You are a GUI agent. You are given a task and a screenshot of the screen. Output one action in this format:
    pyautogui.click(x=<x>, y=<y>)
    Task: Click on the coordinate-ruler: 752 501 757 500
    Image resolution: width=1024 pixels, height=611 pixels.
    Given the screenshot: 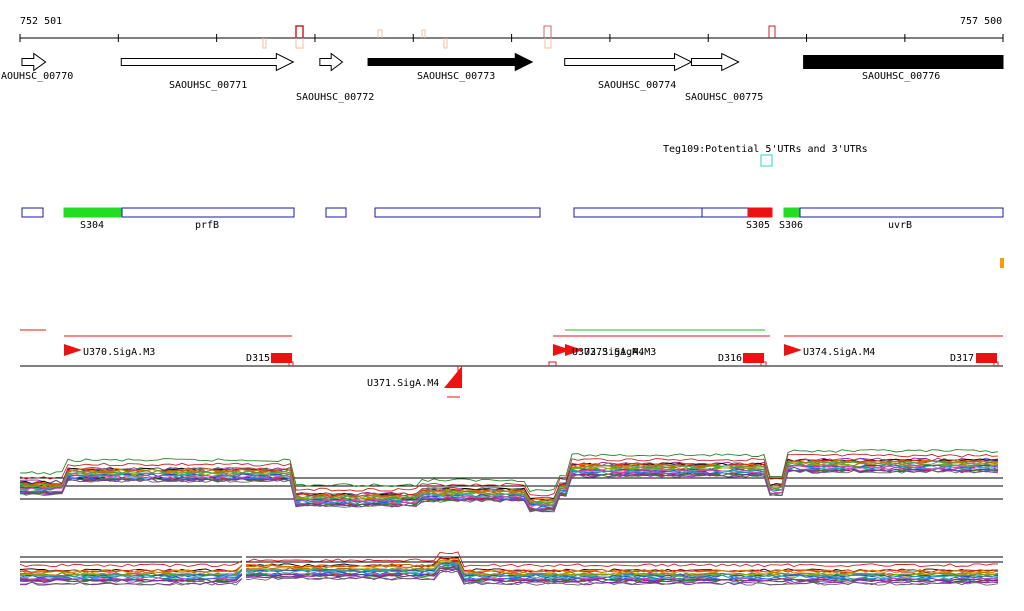 What is the action you would take?
    pyautogui.click(x=511, y=32)
    